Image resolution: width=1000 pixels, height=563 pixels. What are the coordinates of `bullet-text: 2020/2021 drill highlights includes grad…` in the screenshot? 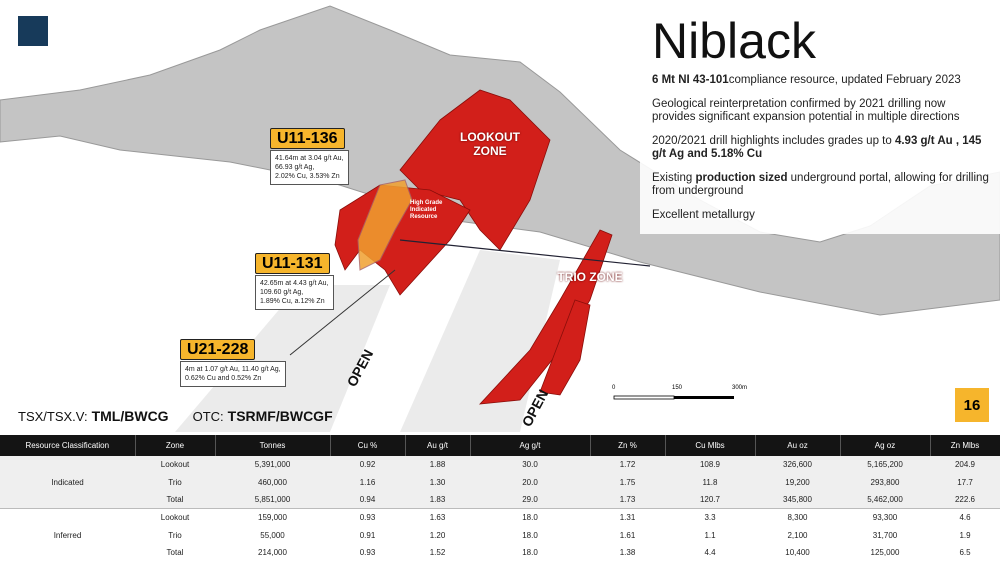 It's located at (773, 141).